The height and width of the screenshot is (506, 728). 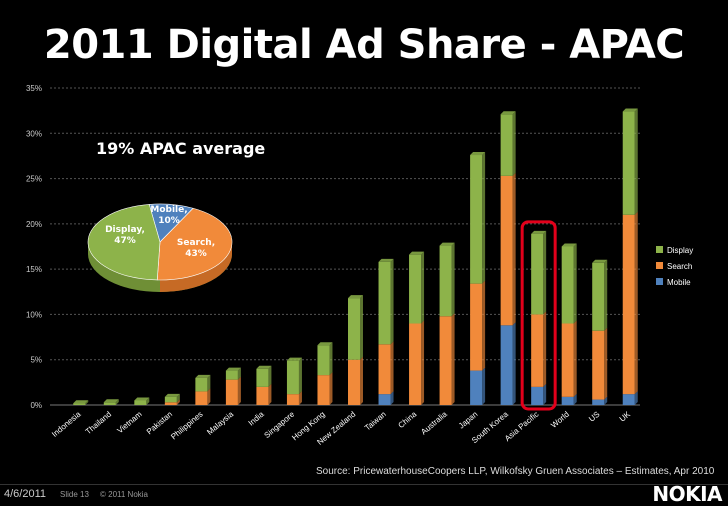 What do you see at coordinates (256, 418) in the screenshot?
I see `x-tick-label: India` at bounding box center [256, 418].